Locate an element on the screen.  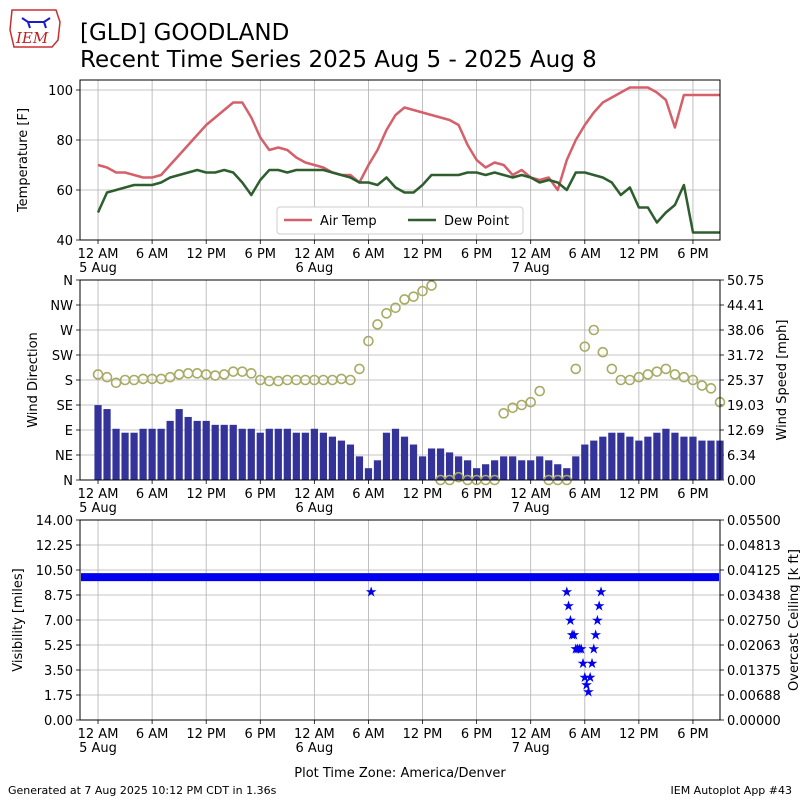
chart-title: [GLD] GOODLAND is located at coordinates (184, 33).